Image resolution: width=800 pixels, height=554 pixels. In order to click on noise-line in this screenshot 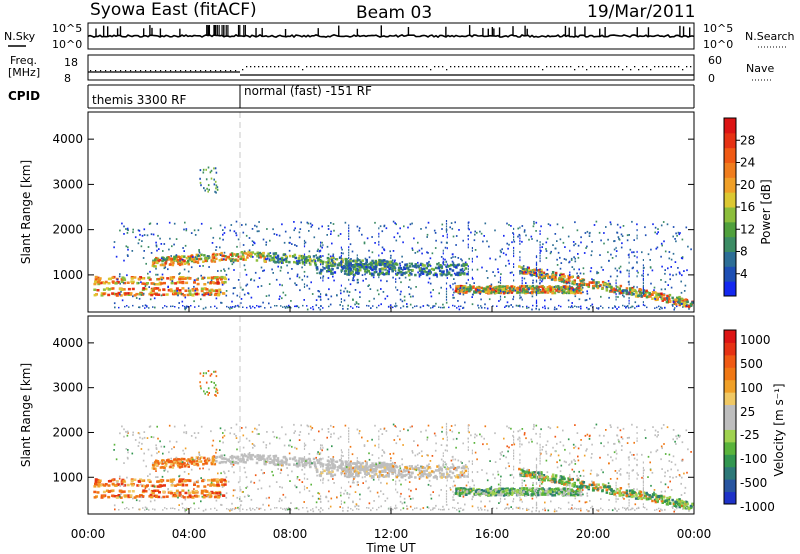, I will do `click(391, 36)`.